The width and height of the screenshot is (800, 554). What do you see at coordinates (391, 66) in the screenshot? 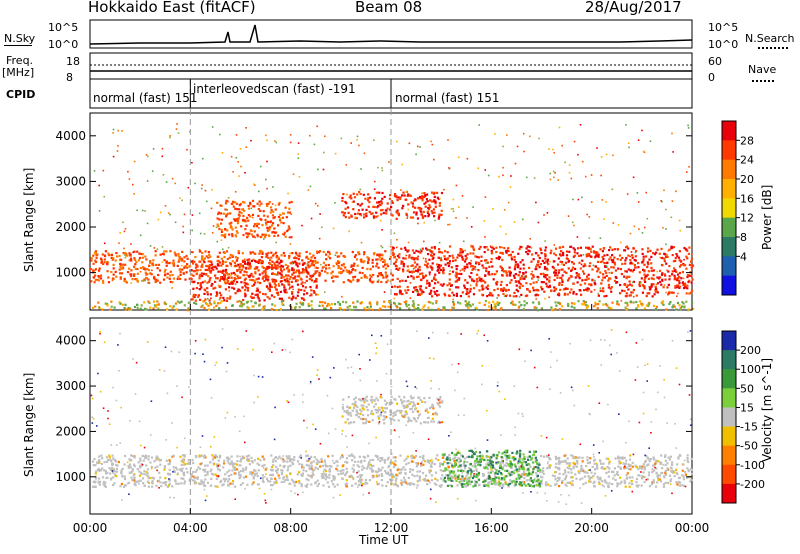
I see `freq-frame` at bounding box center [391, 66].